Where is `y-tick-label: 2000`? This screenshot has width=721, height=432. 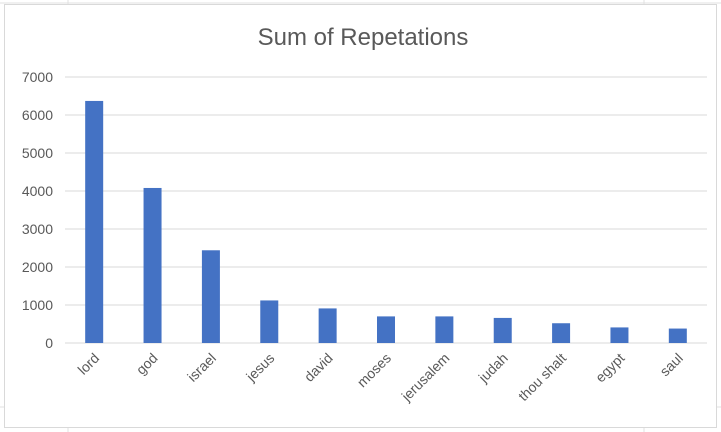
y-tick-label: 2000 is located at coordinates (37, 267).